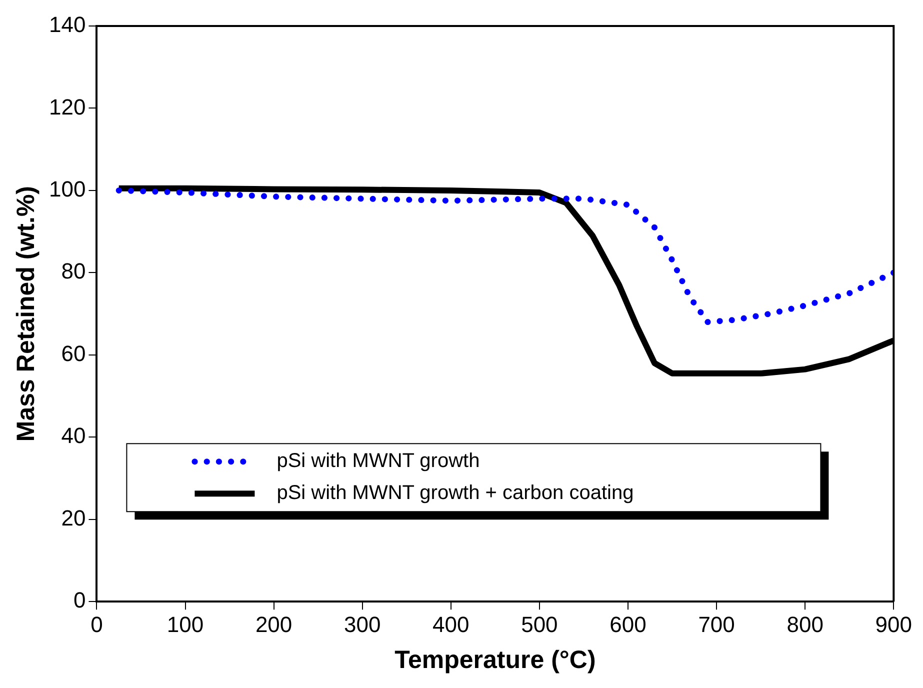  I want to click on y-tick-label: 60, so click(73, 353).